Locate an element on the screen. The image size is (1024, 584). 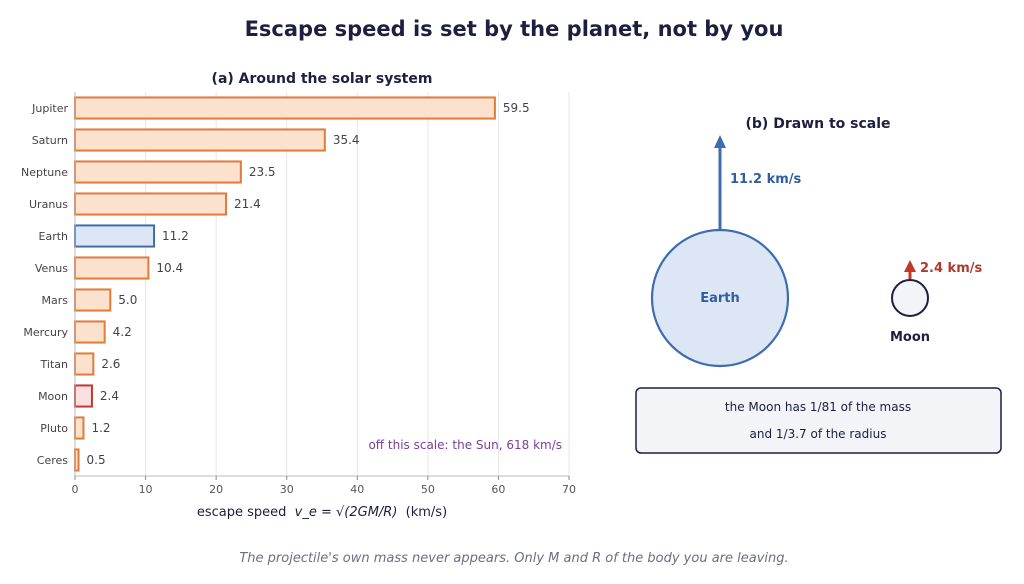
value-label-moon: 2.4 is located at coordinates (109, 396).